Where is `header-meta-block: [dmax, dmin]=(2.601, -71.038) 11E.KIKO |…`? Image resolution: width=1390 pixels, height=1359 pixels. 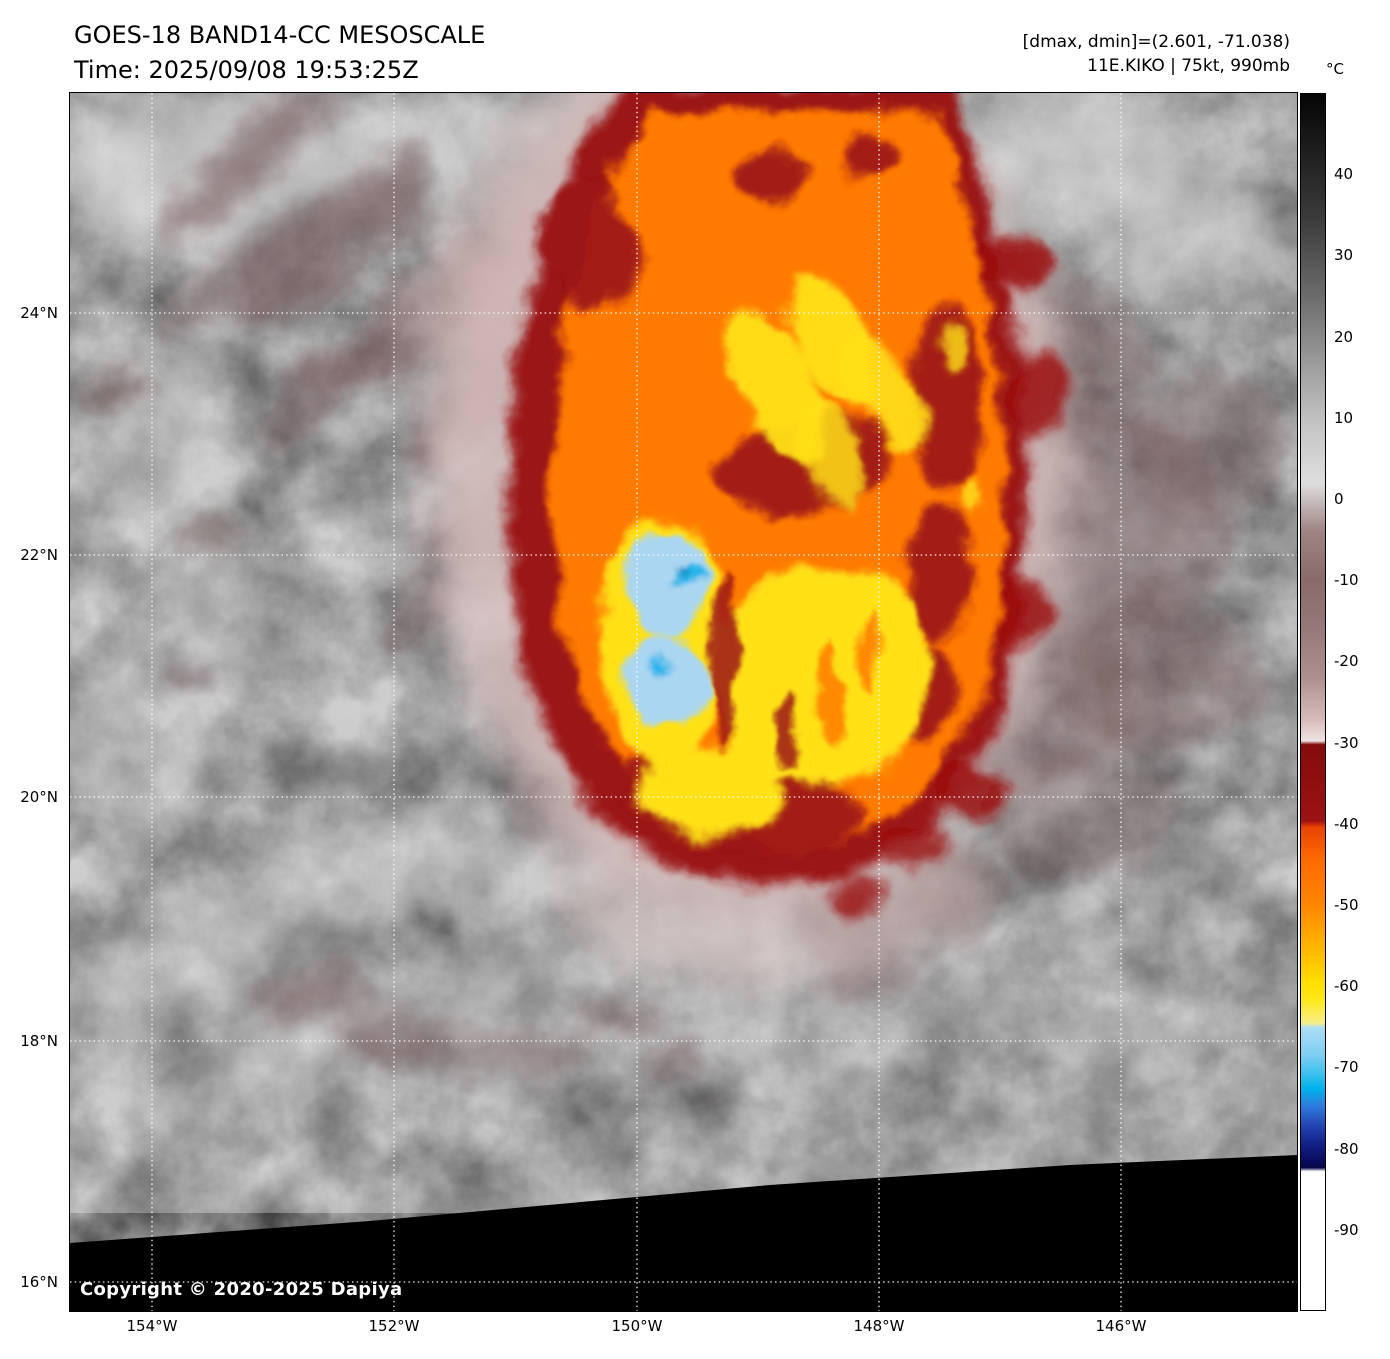
header-meta-block: [dmax, dmin]=(2.601, -71.038) 11E.KIKO |… is located at coordinates (1156, 54).